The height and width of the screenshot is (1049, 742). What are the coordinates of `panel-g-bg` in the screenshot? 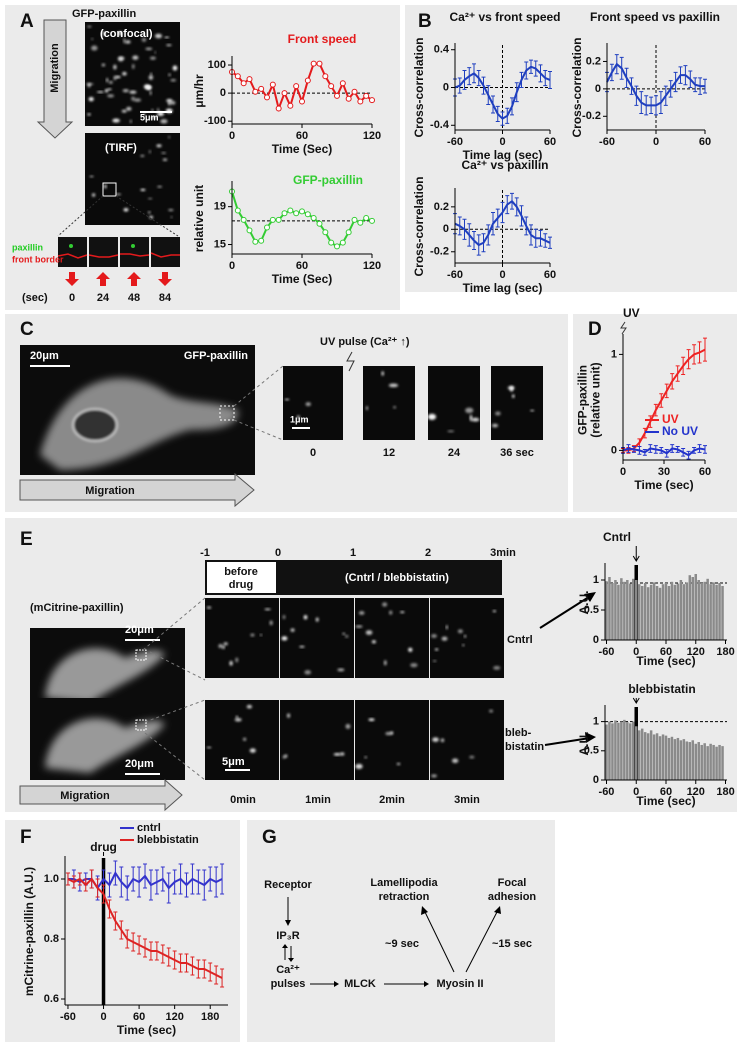 It's located at (401, 931).